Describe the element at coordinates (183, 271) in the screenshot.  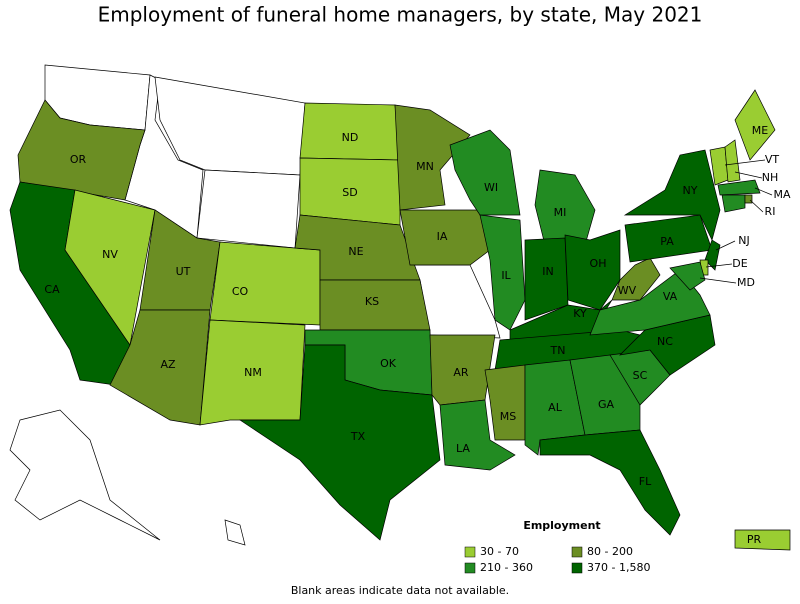
I see `state-label: UT` at that location.